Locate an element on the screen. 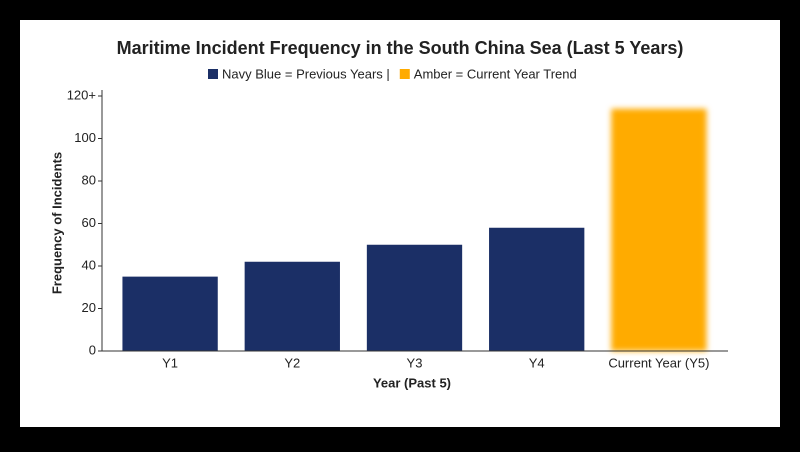 The width and height of the screenshot is (800, 452). y-tick-label: 20 is located at coordinates (89, 307).